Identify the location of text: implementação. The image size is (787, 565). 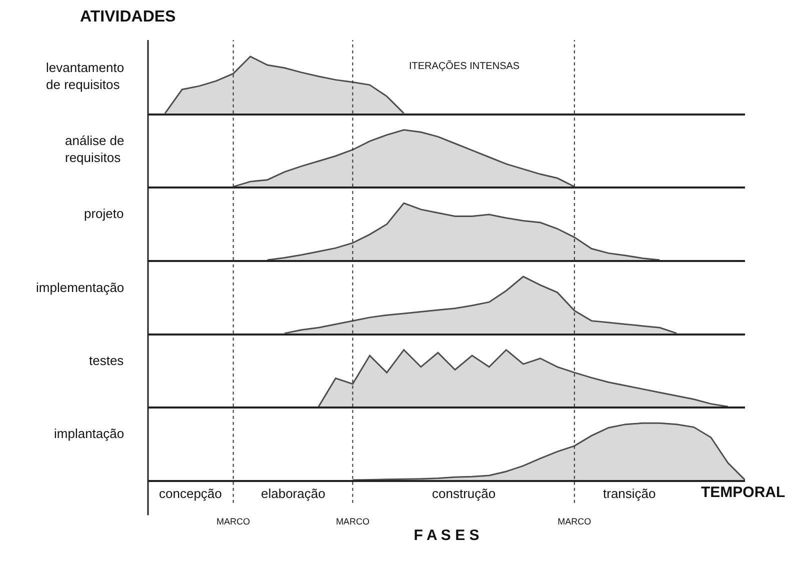
(80, 287).